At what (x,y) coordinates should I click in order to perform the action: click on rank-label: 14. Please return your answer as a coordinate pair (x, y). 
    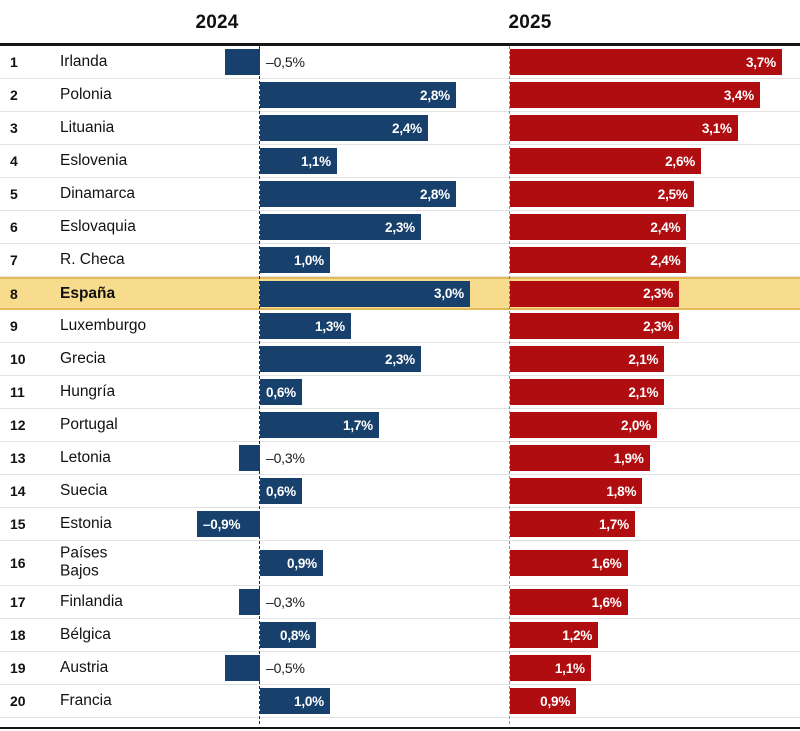
    Looking at the image, I should click on (18, 491).